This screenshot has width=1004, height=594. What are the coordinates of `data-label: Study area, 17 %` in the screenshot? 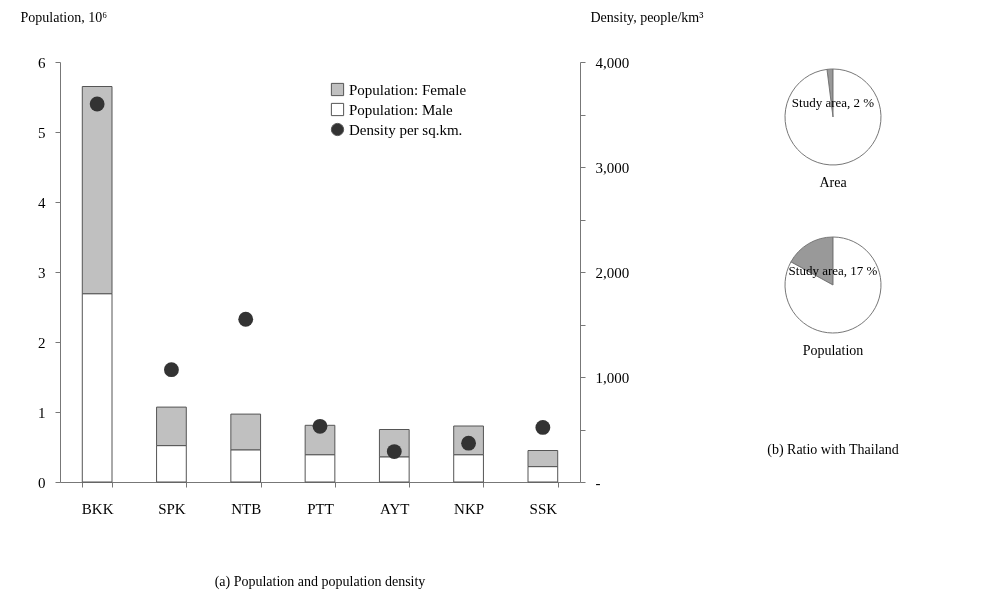 It's located at (833, 270).